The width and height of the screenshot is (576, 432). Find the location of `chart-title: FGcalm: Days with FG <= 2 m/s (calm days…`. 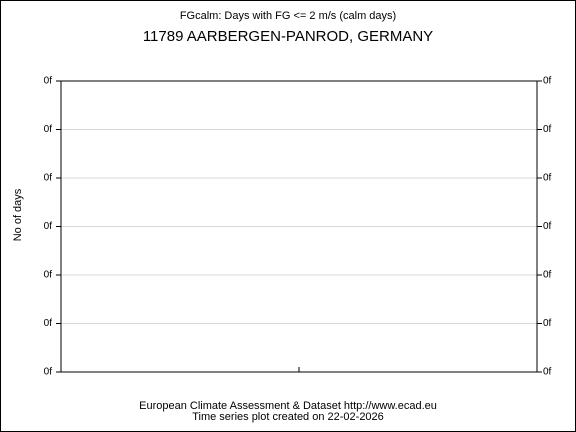

chart-title: FGcalm: Days with FG <= 2 m/s (calm days… is located at coordinates (288, 16).